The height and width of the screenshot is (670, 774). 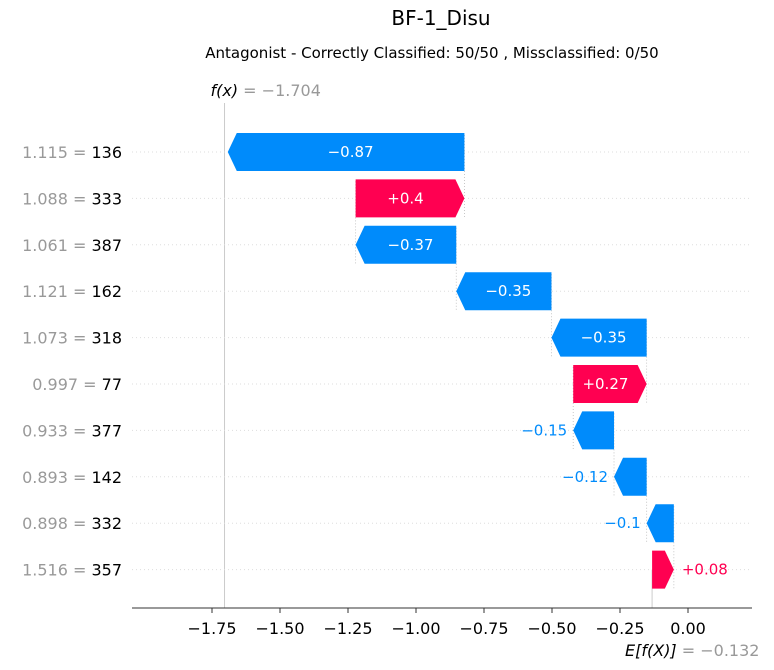 I want to click on bar-value-label-77: +0.27, so click(x=605, y=384).